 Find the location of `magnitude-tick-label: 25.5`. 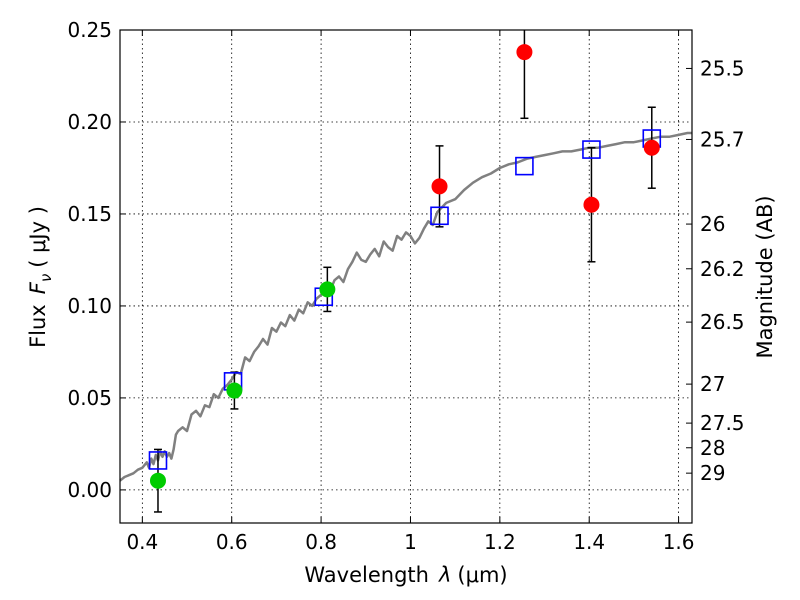

magnitude-tick-label: 25.5 is located at coordinates (722, 68).